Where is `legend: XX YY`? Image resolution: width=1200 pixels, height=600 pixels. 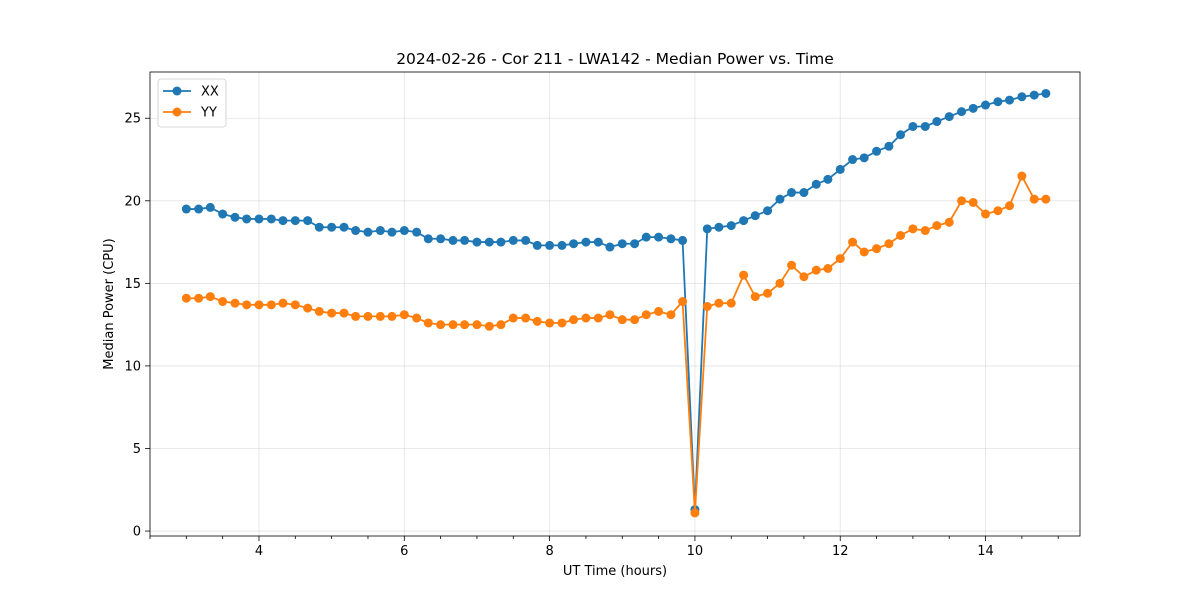 legend: XX YY is located at coordinates (192, 103).